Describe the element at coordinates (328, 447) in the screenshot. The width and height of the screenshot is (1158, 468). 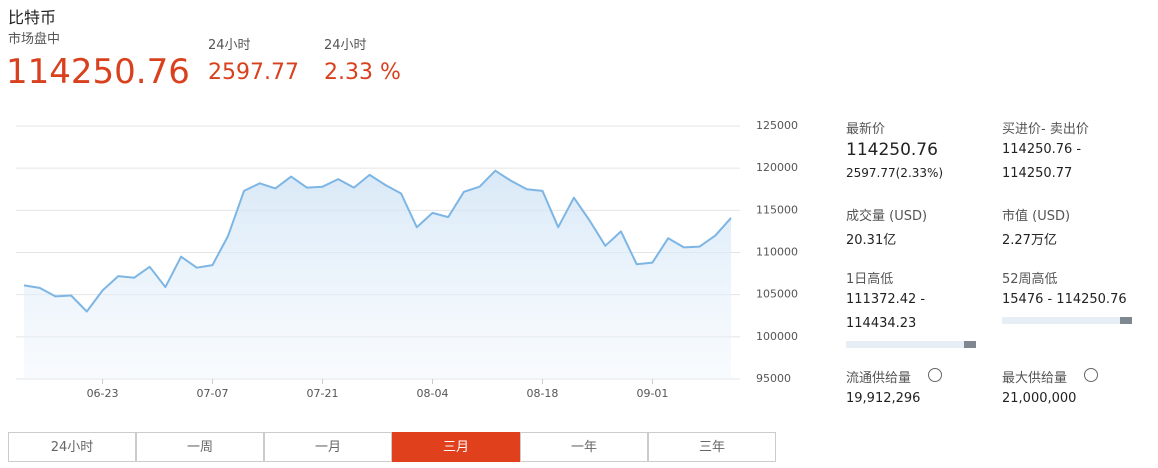
I see `range-tab: 一月` at that location.